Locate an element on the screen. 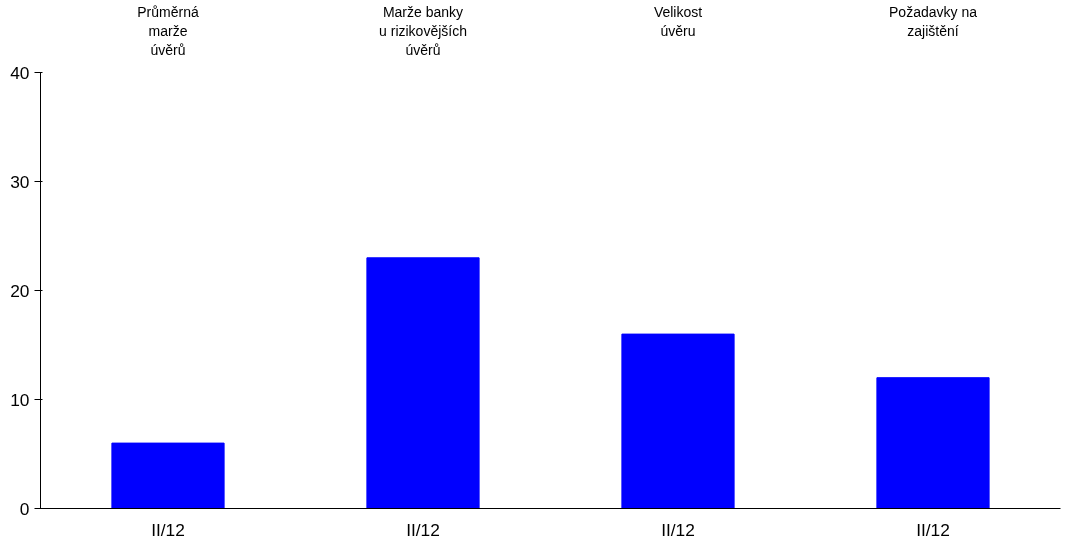 The width and height of the screenshot is (1089, 556). y-tick-label: 40 is located at coordinates (20, 72).